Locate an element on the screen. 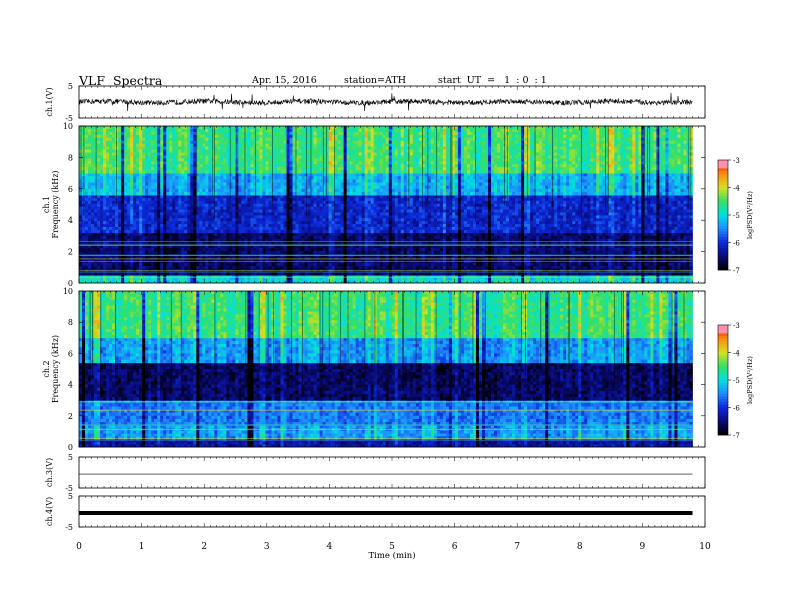 This screenshot has height=612, width=792. ch1-trace is located at coordinates (385, 102).